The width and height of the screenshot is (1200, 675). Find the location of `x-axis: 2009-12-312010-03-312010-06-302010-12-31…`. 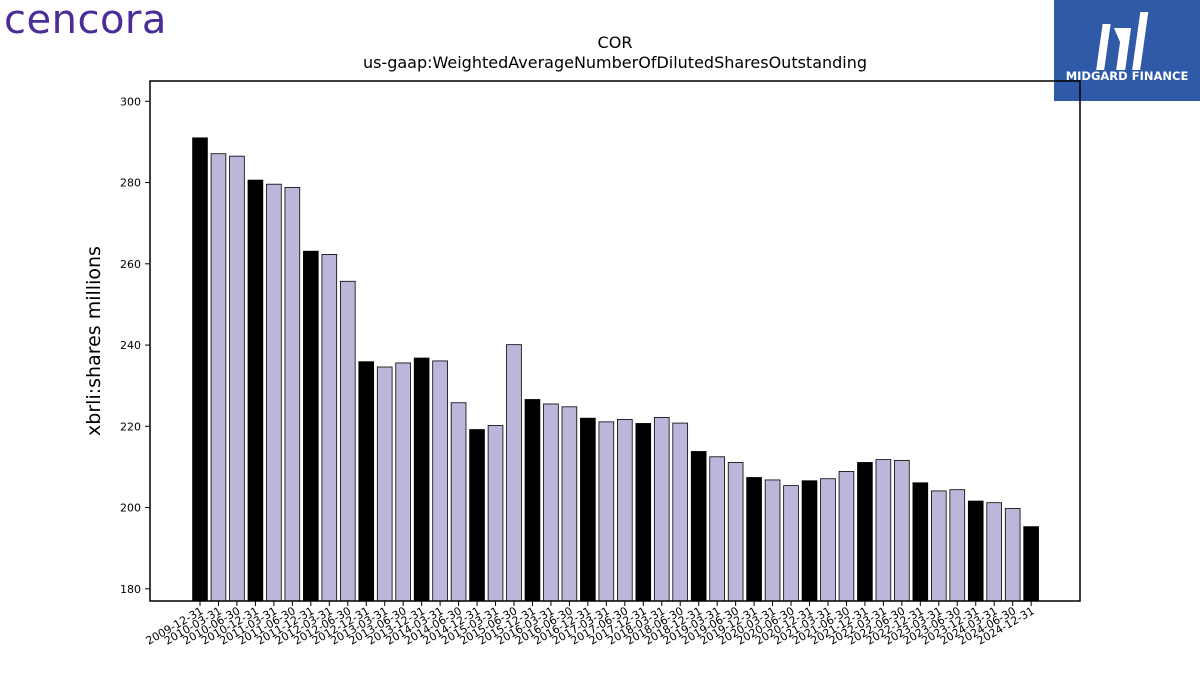

x-axis: 2009-12-312010-03-312010-06-302010-12-31… is located at coordinates (590, 624).